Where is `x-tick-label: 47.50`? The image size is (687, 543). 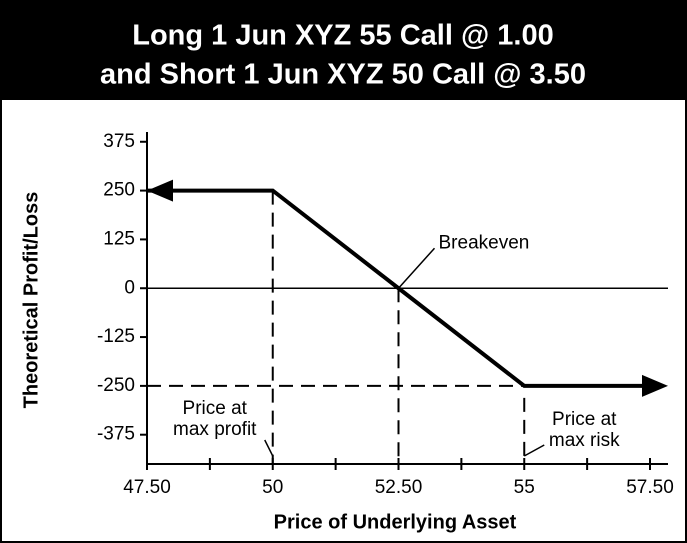 x-tick-label: 47.50 is located at coordinates (147, 487).